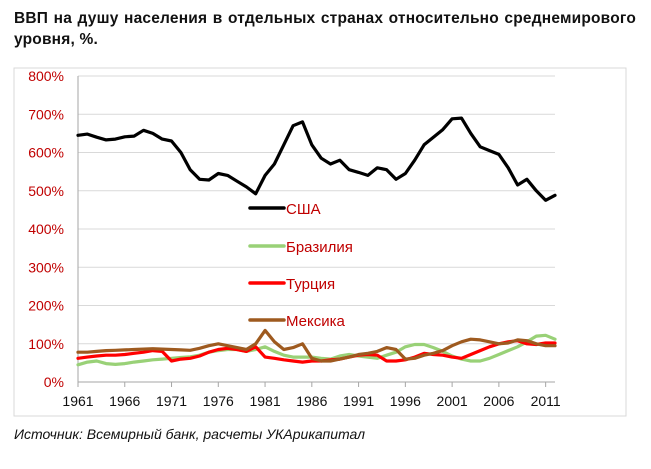  What do you see at coordinates (310, 284) in the screenshot?
I see `legend-label: Турция` at bounding box center [310, 284].